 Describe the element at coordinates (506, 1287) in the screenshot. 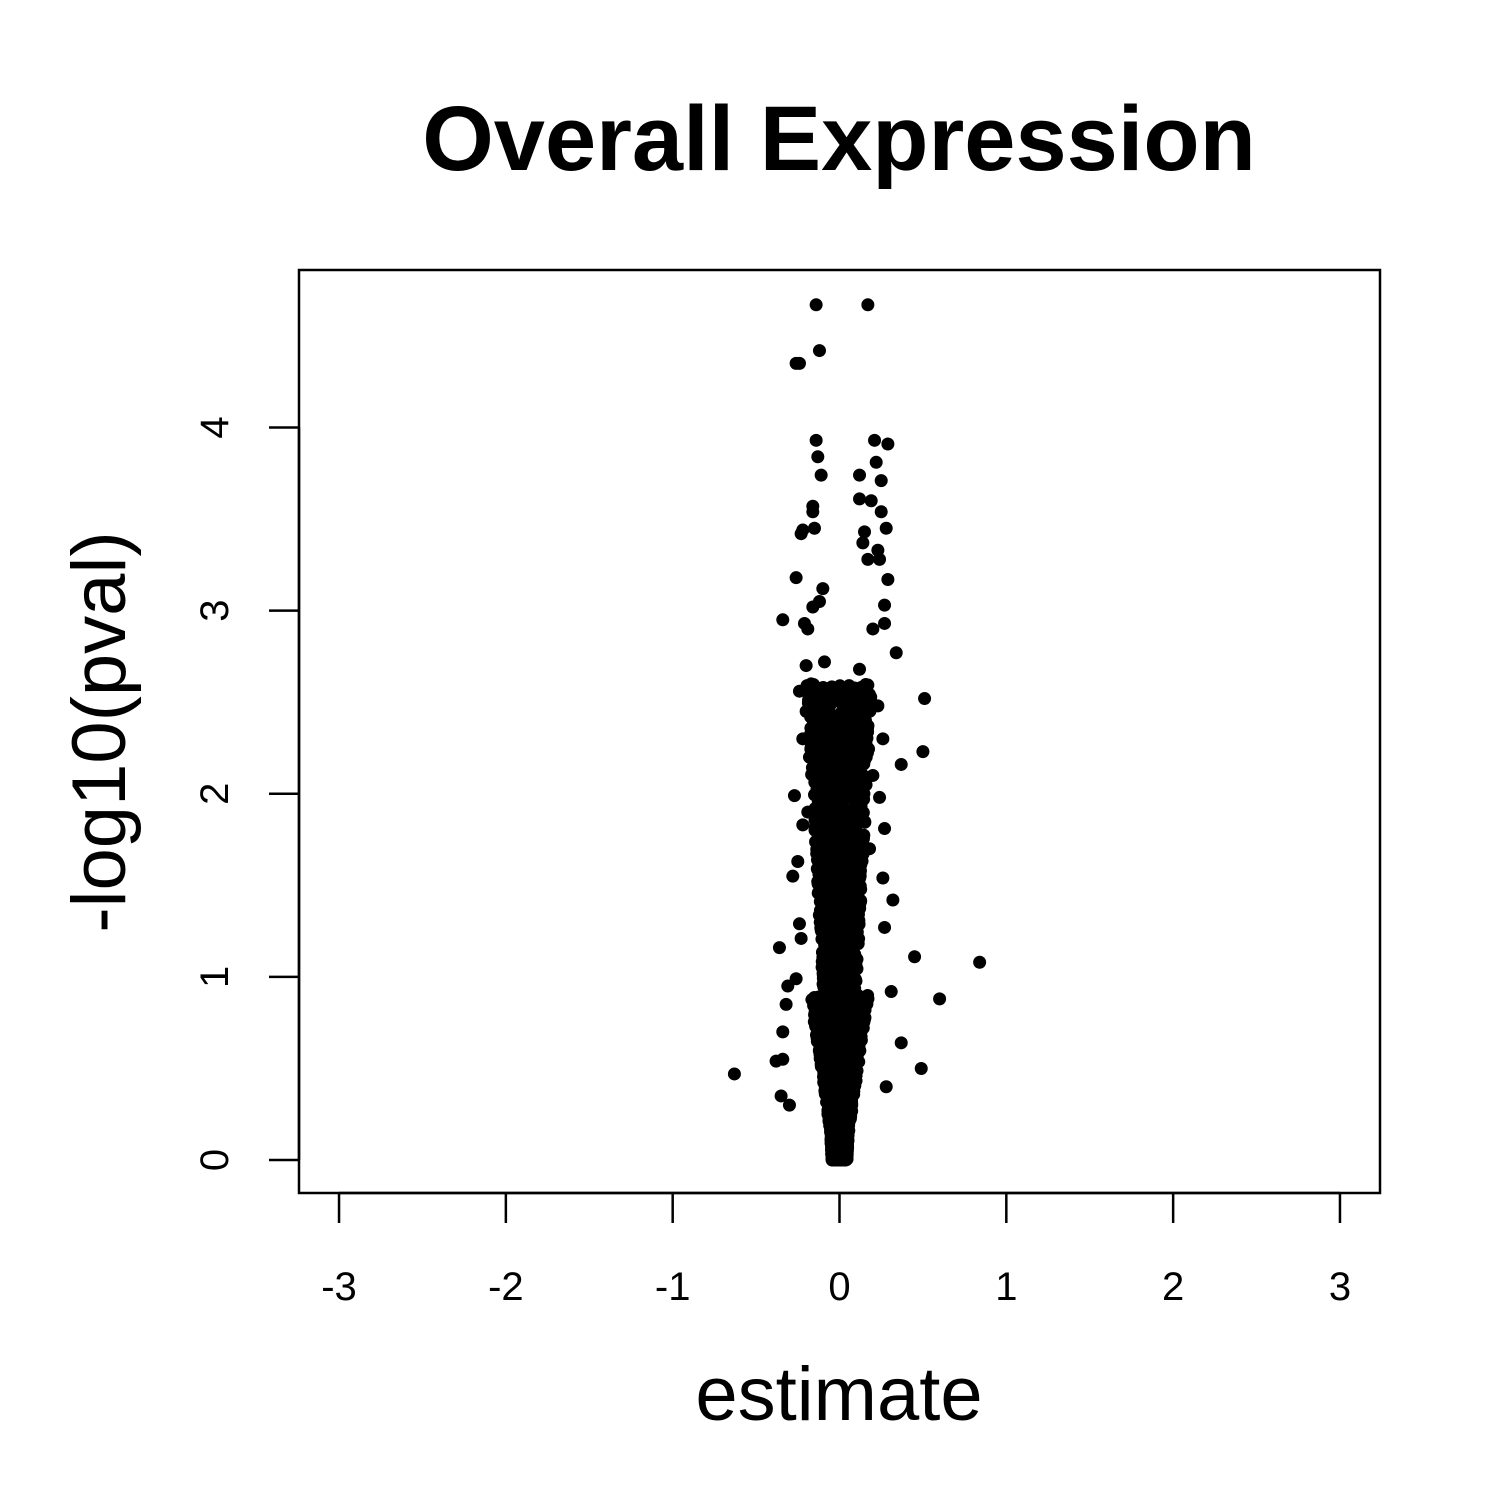

I see `x-tick-label: -2` at that location.